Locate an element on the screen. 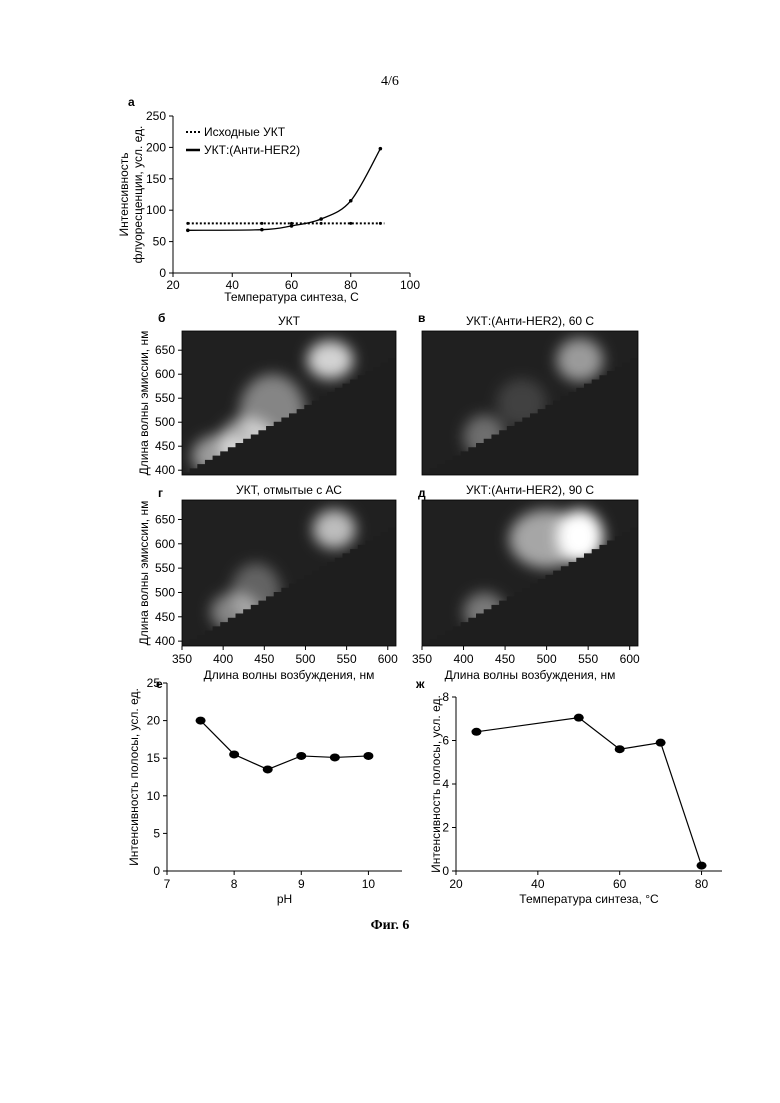 This screenshot has width=780, height=1103. x-tick-label: 100 is located at coordinates (410, 285).